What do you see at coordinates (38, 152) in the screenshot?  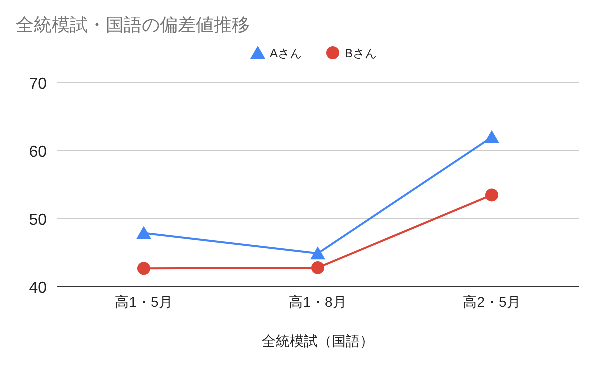 I see `ytick: 60` at bounding box center [38, 152].